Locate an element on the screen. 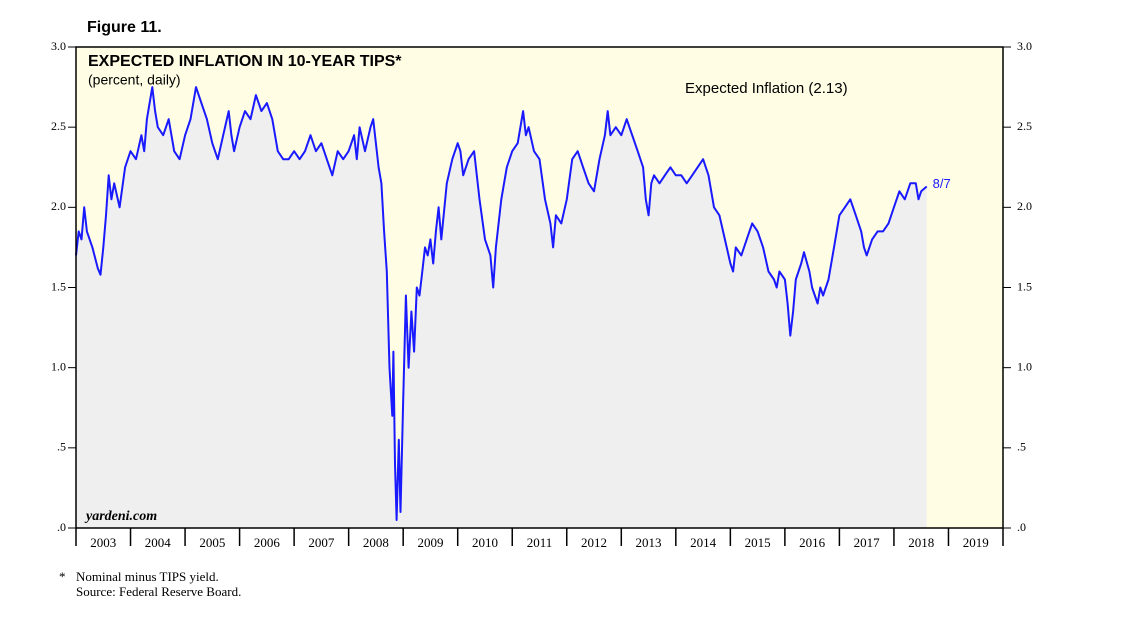 The width and height of the screenshot is (1138, 621). x-tick-label: 2009 is located at coordinates (430, 542).